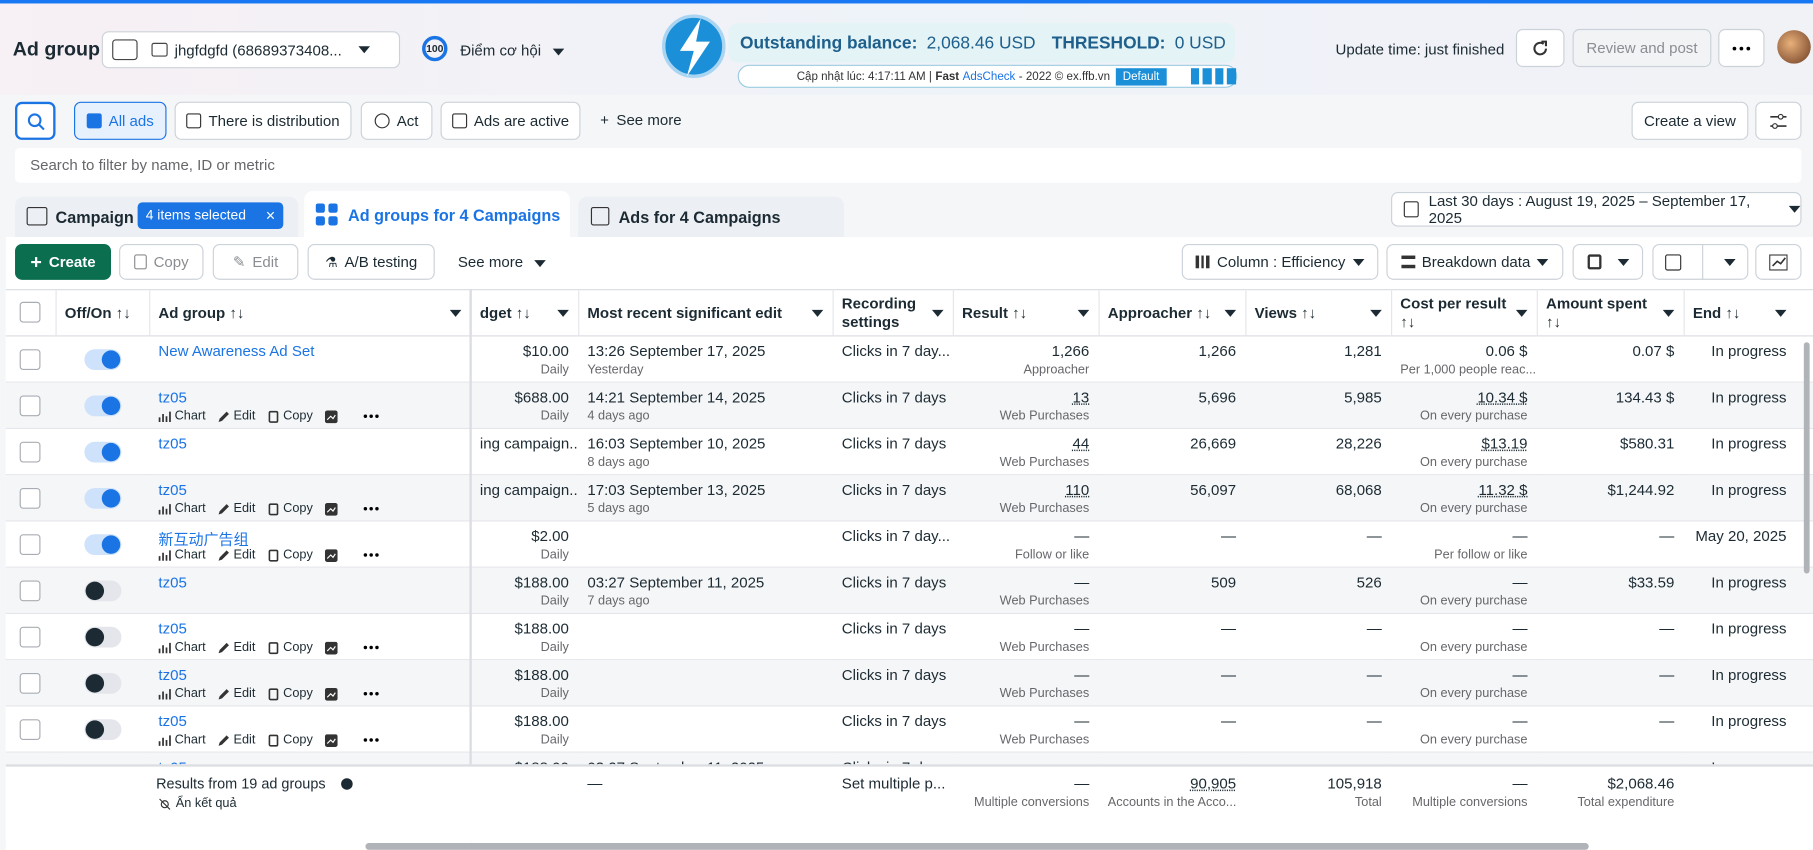 This screenshot has height=850, width=1813. I want to click on column-header: Ad group ↑↓, so click(201, 313).